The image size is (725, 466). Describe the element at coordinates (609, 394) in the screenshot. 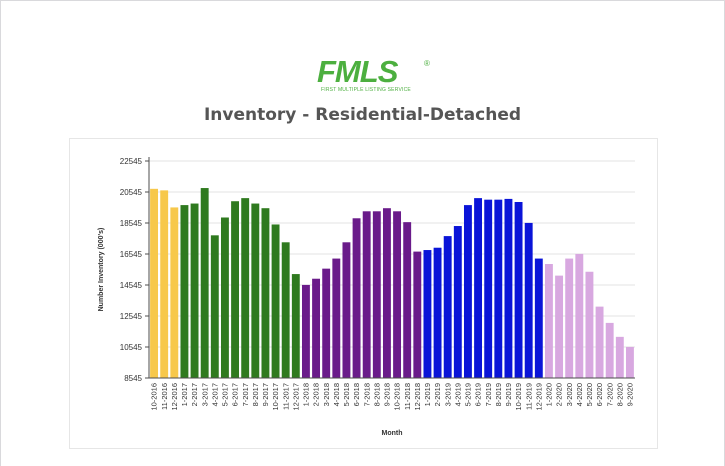

I see `x-tick-label: 7-2020` at that location.